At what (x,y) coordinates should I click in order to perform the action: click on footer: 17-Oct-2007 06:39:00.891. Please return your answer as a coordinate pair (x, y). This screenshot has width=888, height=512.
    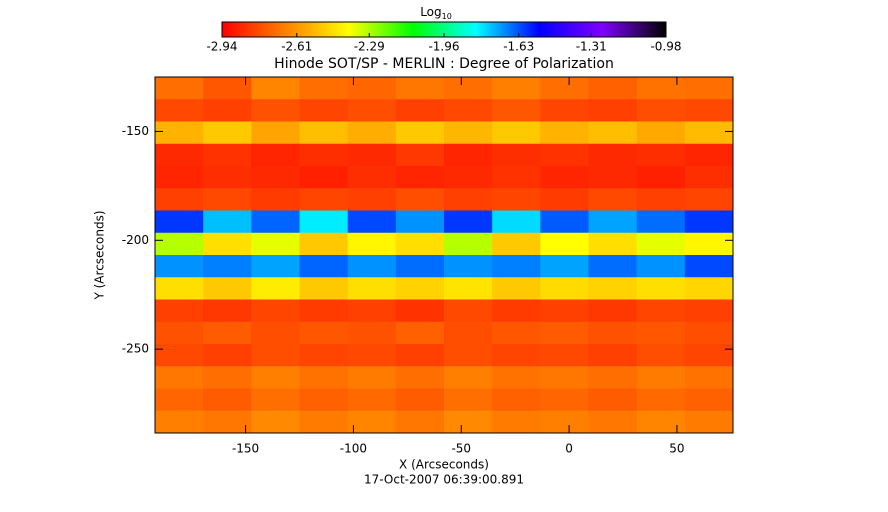
    Looking at the image, I should click on (444, 480).